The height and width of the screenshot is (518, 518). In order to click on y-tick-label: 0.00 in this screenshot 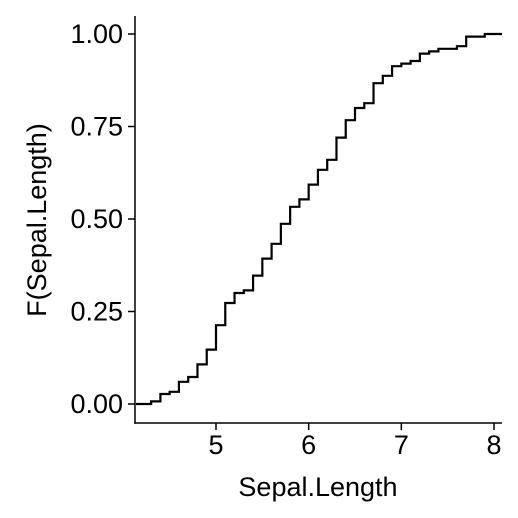, I will do `click(96, 404)`.